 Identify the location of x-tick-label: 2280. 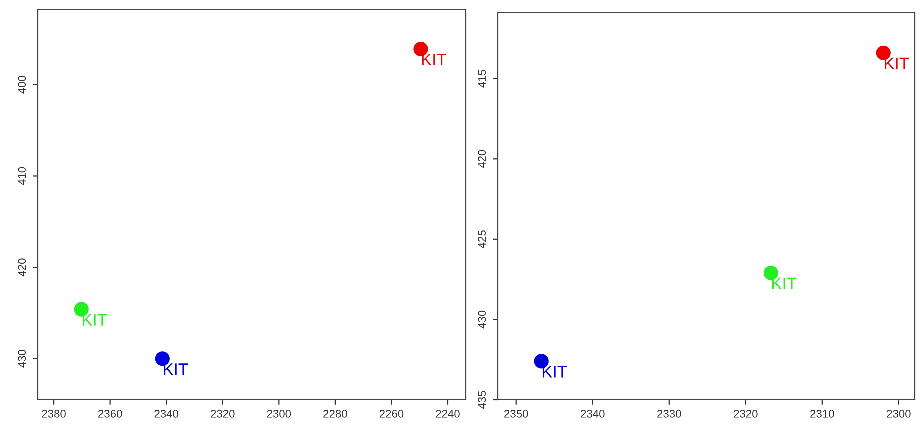
(336, 414).